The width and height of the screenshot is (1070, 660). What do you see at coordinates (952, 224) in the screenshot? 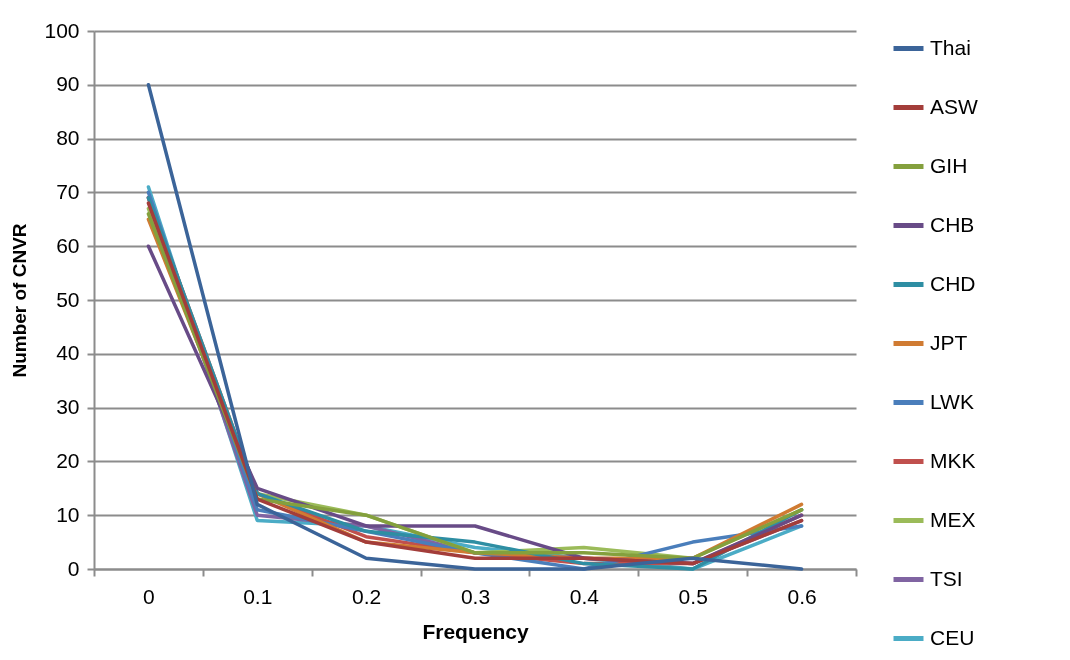
I see `legend-label: CHB` at bounding box center [952, 224].